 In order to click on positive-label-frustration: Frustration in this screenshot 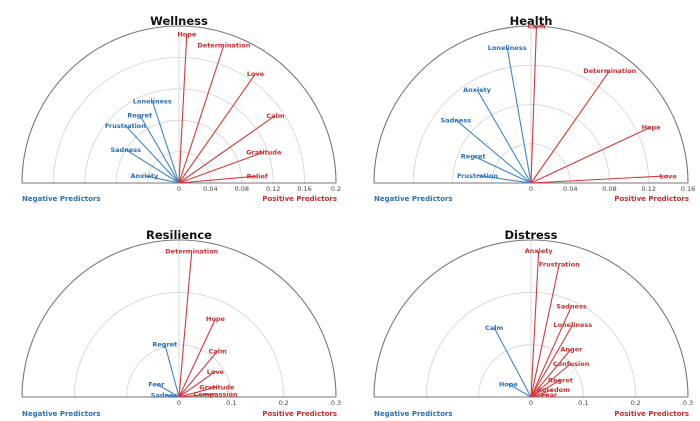, I will do `click(559, 264)`.